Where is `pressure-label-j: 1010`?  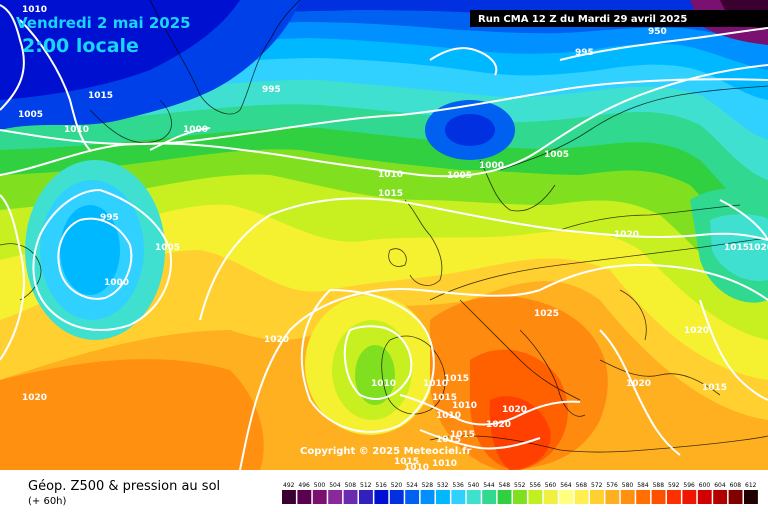
pressure-label-j: 1010 is located at coordinates (390, 175).